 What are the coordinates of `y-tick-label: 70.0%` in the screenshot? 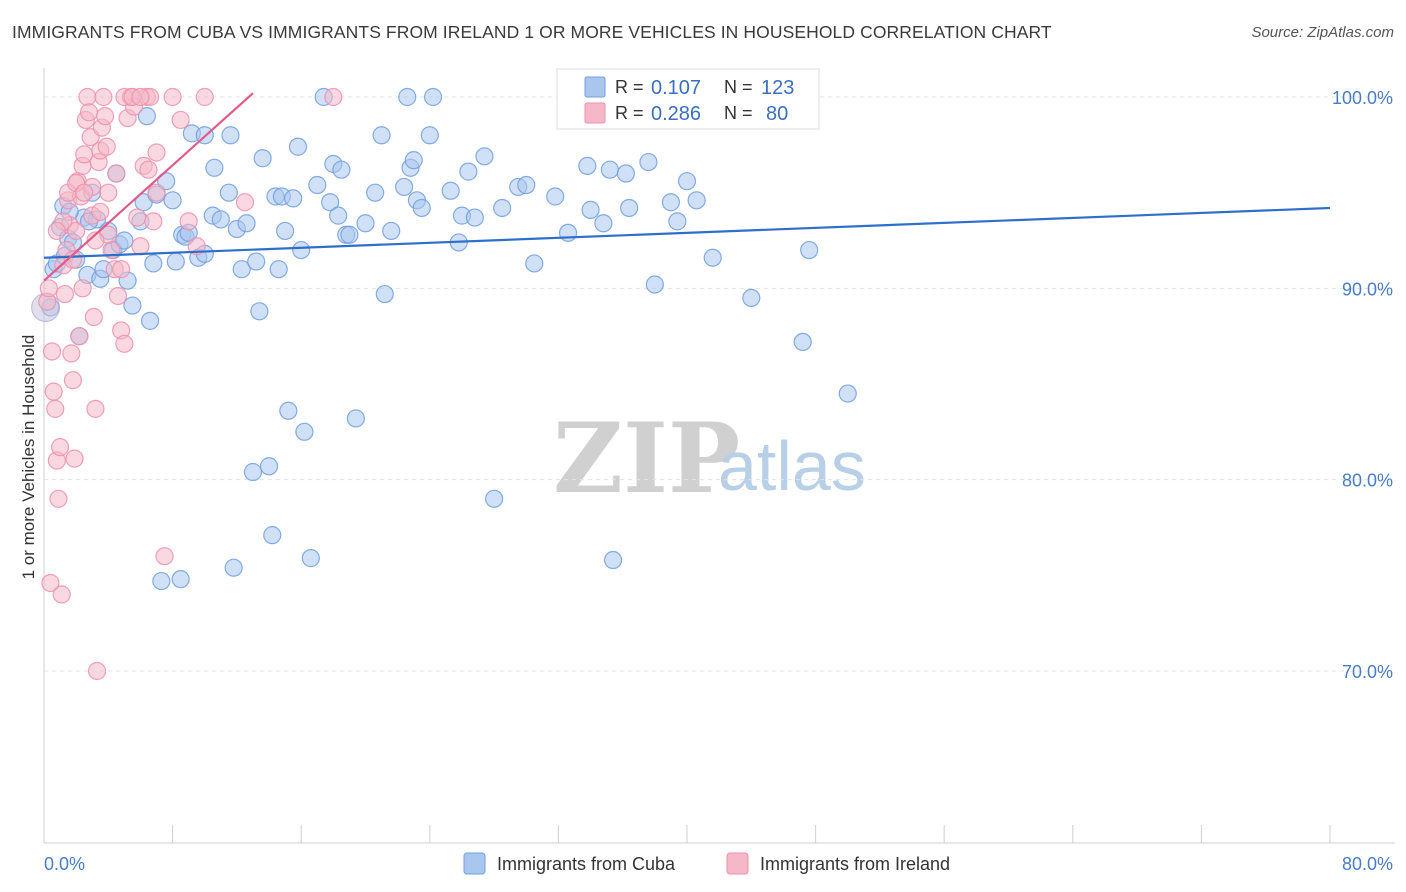 It's located at (1367, 672).